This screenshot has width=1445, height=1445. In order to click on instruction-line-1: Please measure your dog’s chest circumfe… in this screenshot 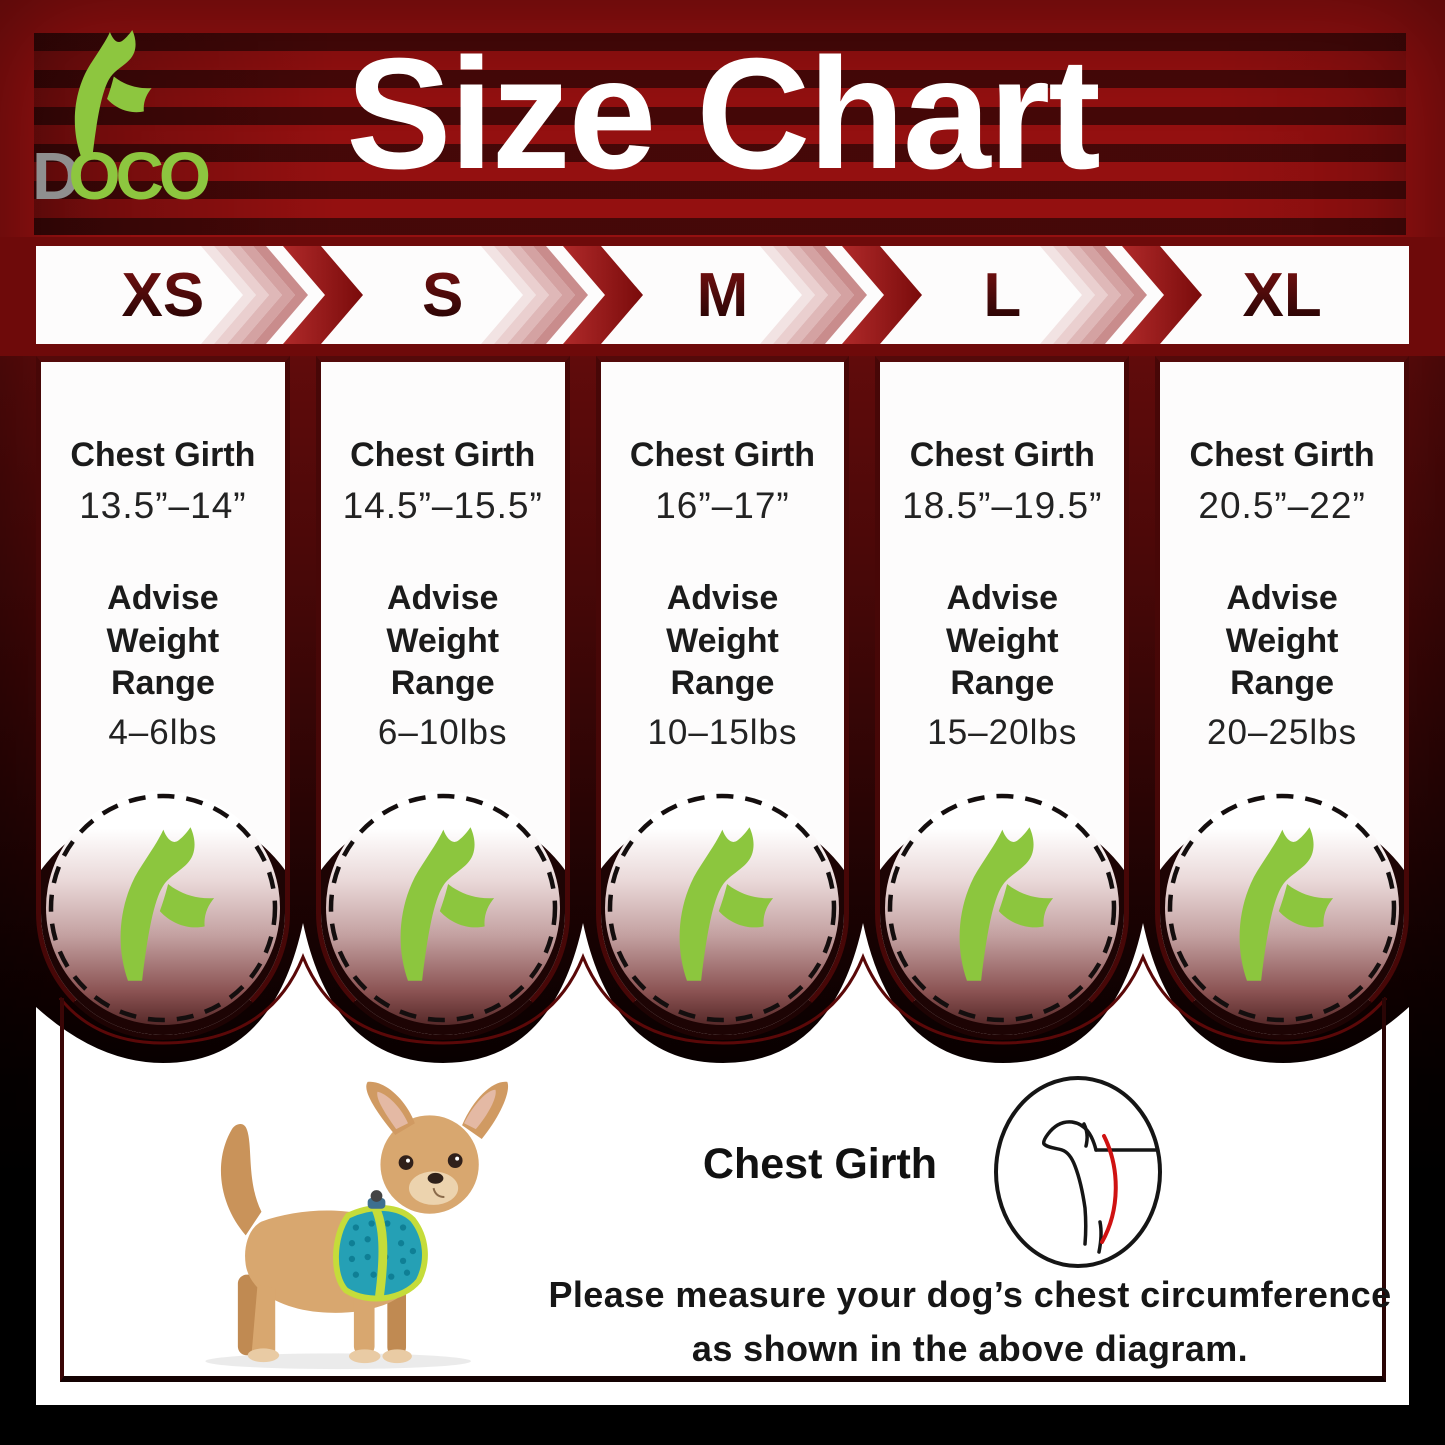, I will do `click(970, 1294)`.